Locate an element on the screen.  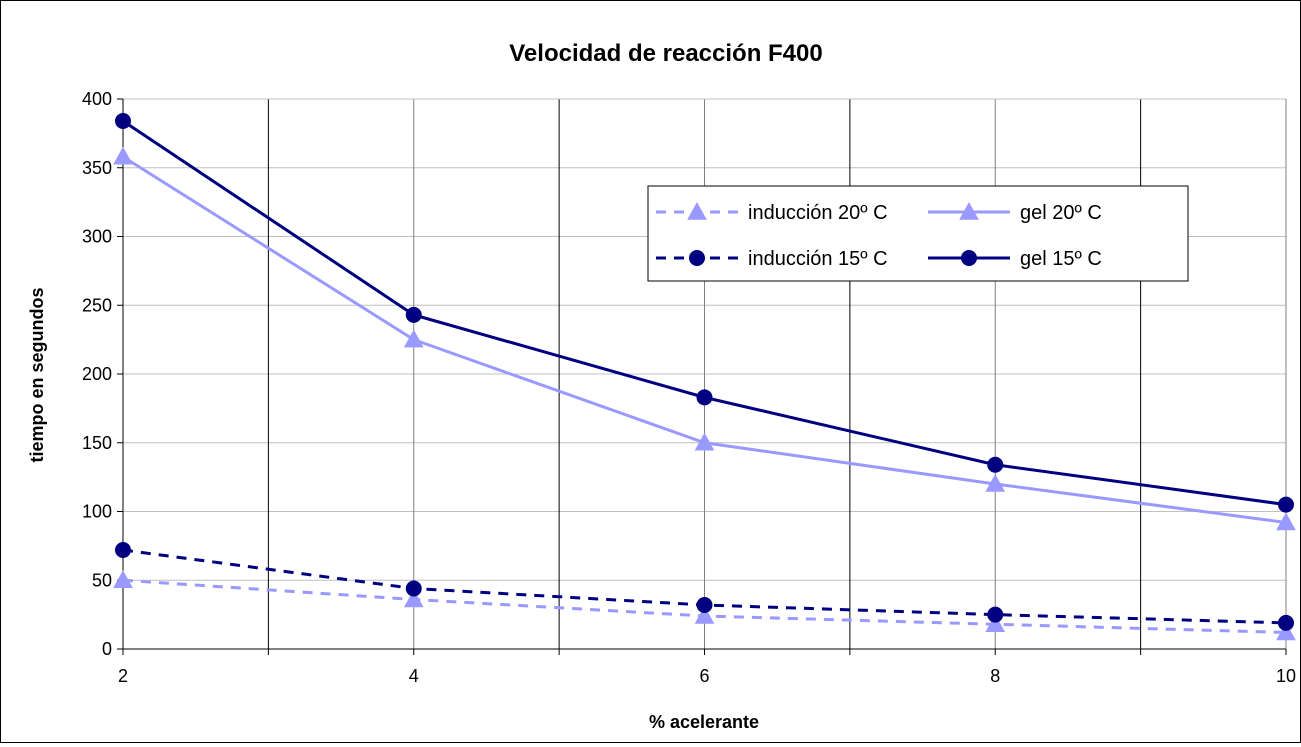
x-tick-label: 2 is located at coordinates (123, 676).